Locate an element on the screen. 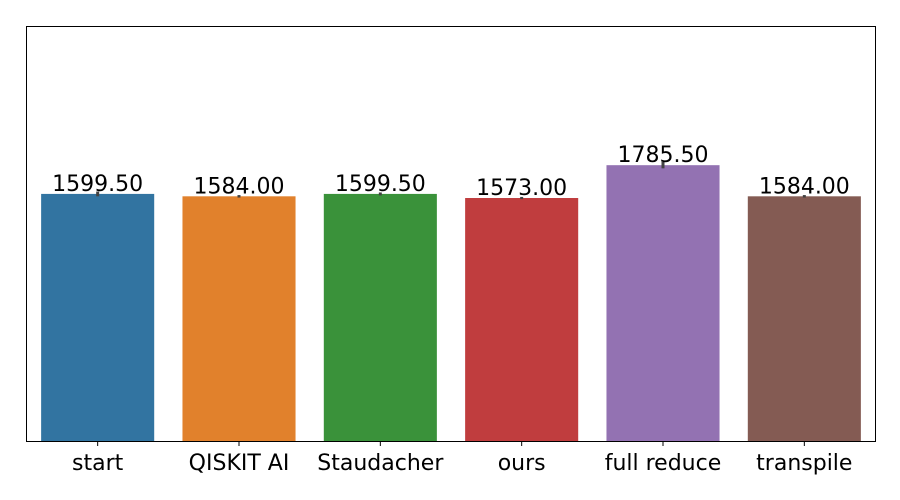 The height and width of the screenshot is (500, 900). bar-value-label: 1573.00 is located at coordinates (521, 188).